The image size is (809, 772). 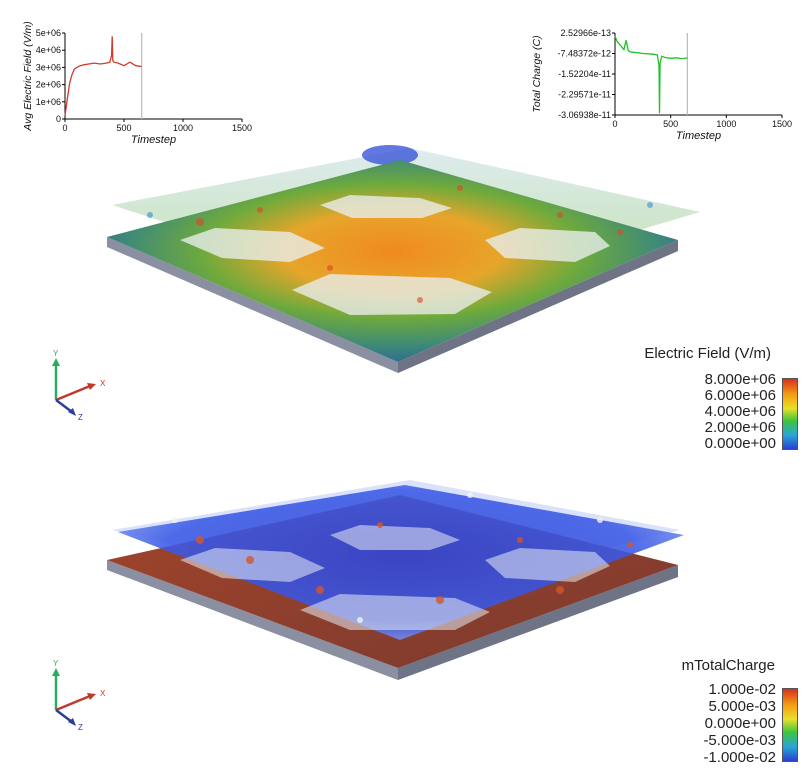 What do you see at coordinates (48, 85) in the screenshot?
I see `ef-y-tick-label: 2e+06` at bounding box center [48, 85].